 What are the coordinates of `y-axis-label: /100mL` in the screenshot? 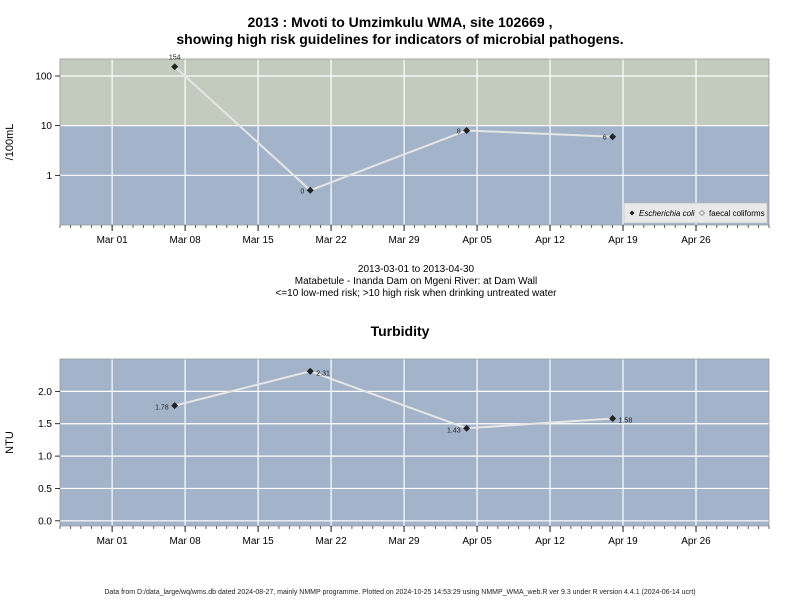 It's located at (10, 142).